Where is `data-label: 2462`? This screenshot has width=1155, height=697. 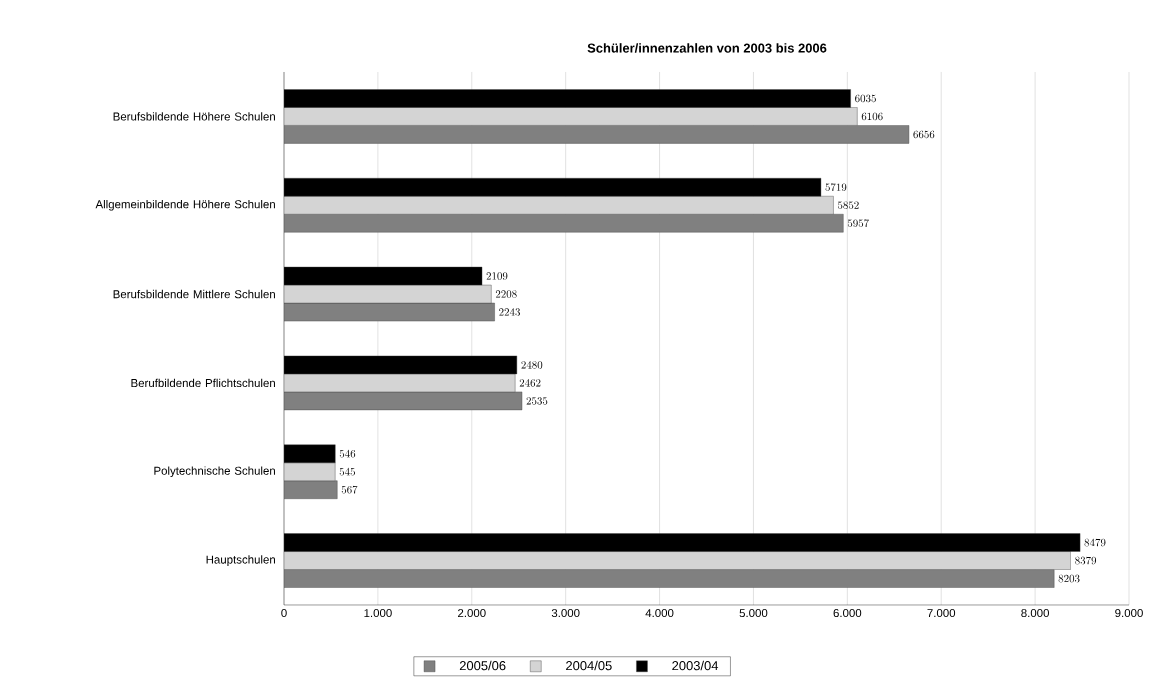
data-label: 2462 is located at coordinates (530, 383).